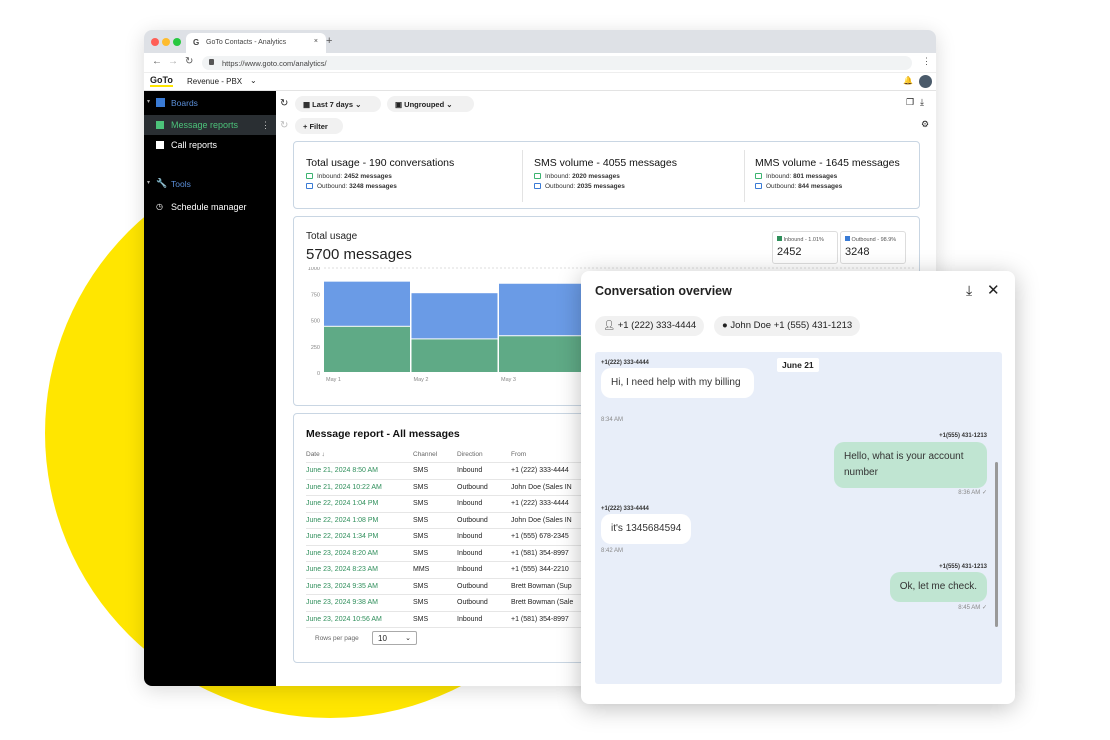 This screenshot has width=1110, height=740. Describe the element at coordinates (162, 183) in the screenshot. I see `wrench-icon: 🔧` at that location.